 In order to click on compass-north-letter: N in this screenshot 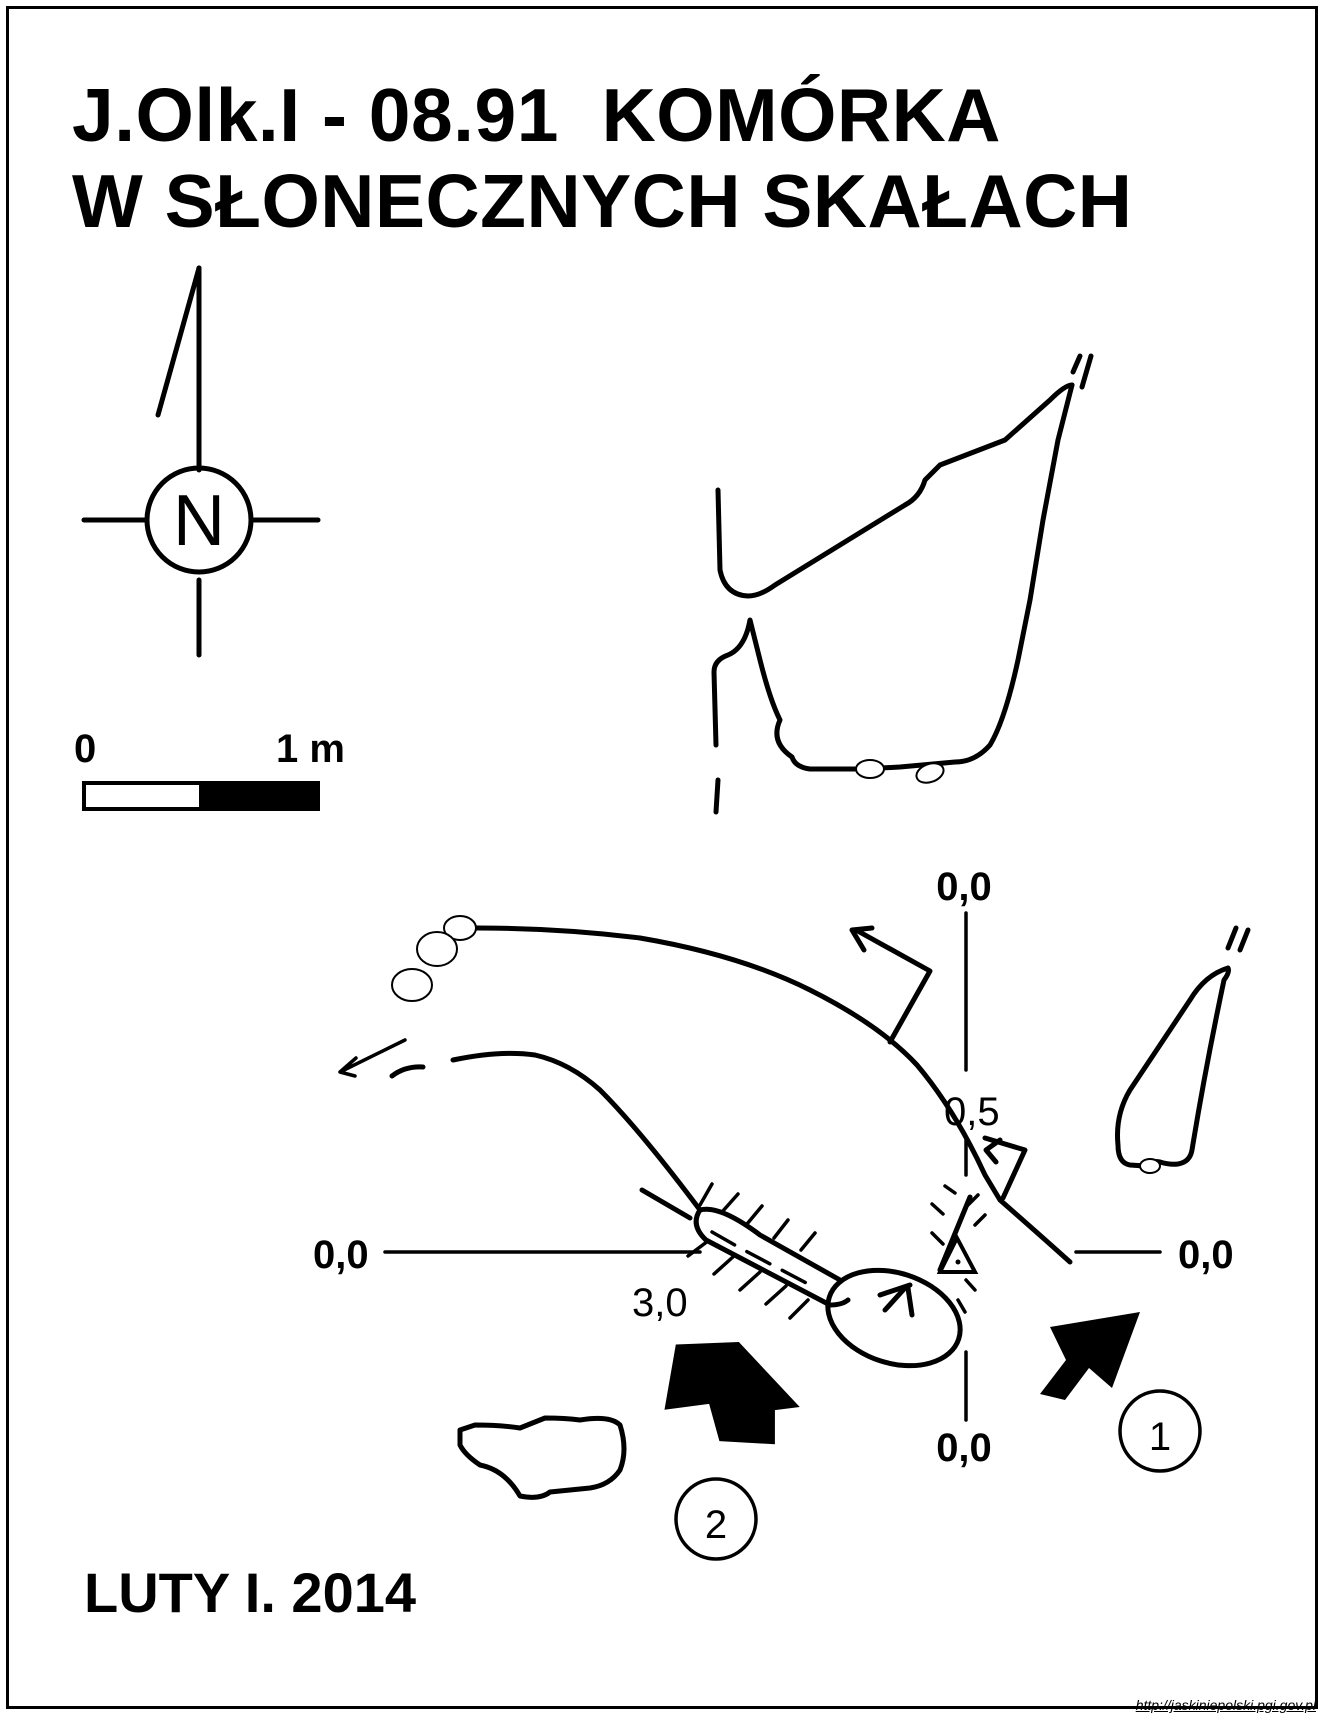, I will do `click(199, 521)`.